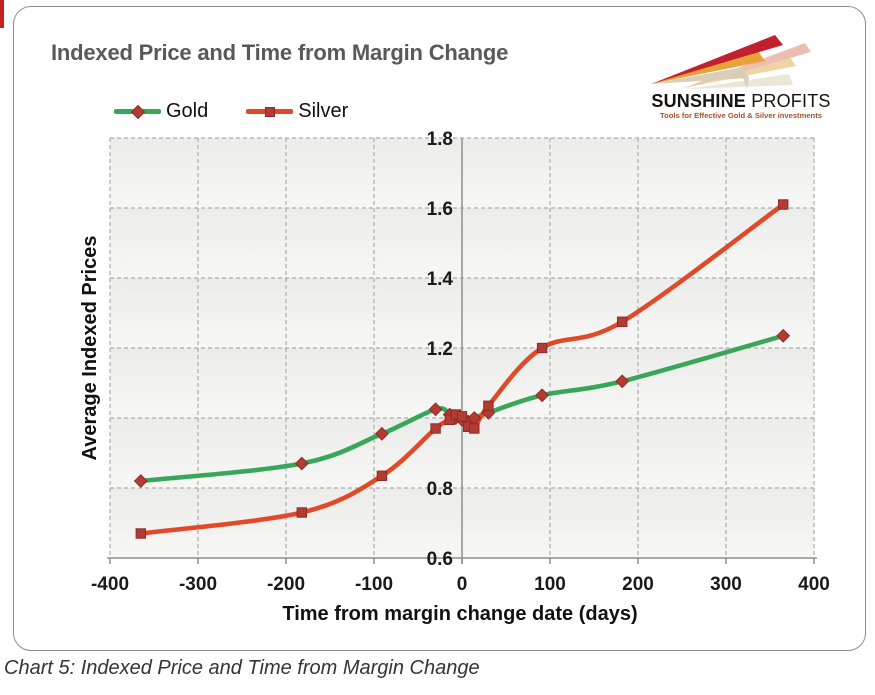 The image size is (875, 695). Describe the element at coordinates (459, 614) in the screenshot. I see `x-axis-title: Time from margin change date (days)` at that location.